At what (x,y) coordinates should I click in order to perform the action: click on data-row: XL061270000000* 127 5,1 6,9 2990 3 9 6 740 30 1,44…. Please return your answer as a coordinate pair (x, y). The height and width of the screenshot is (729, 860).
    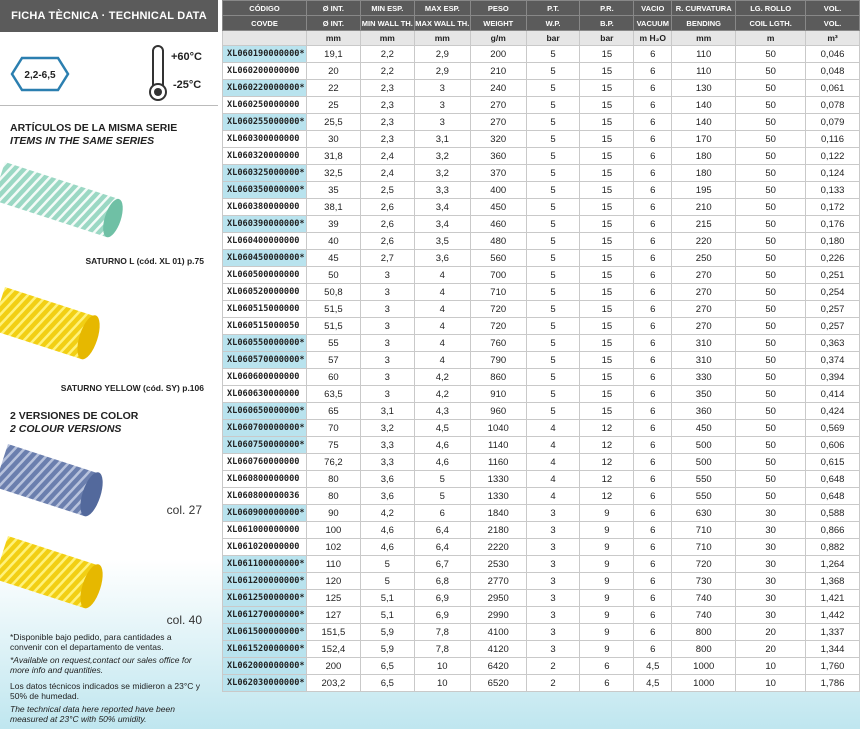
    Looking at the image, I should click on (541, 615).